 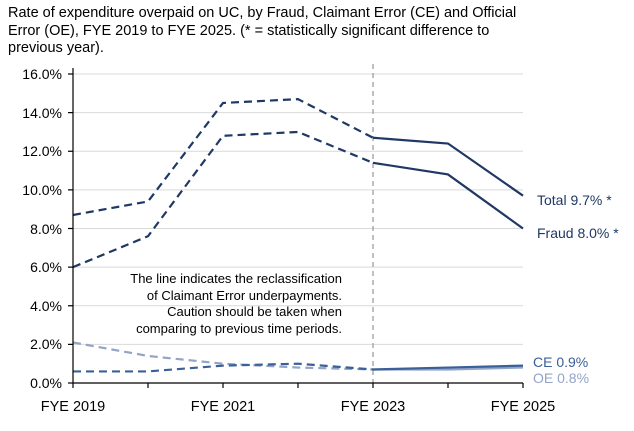 I want to click on y-tick-label: 0.0%, so click(x=46, y=383).